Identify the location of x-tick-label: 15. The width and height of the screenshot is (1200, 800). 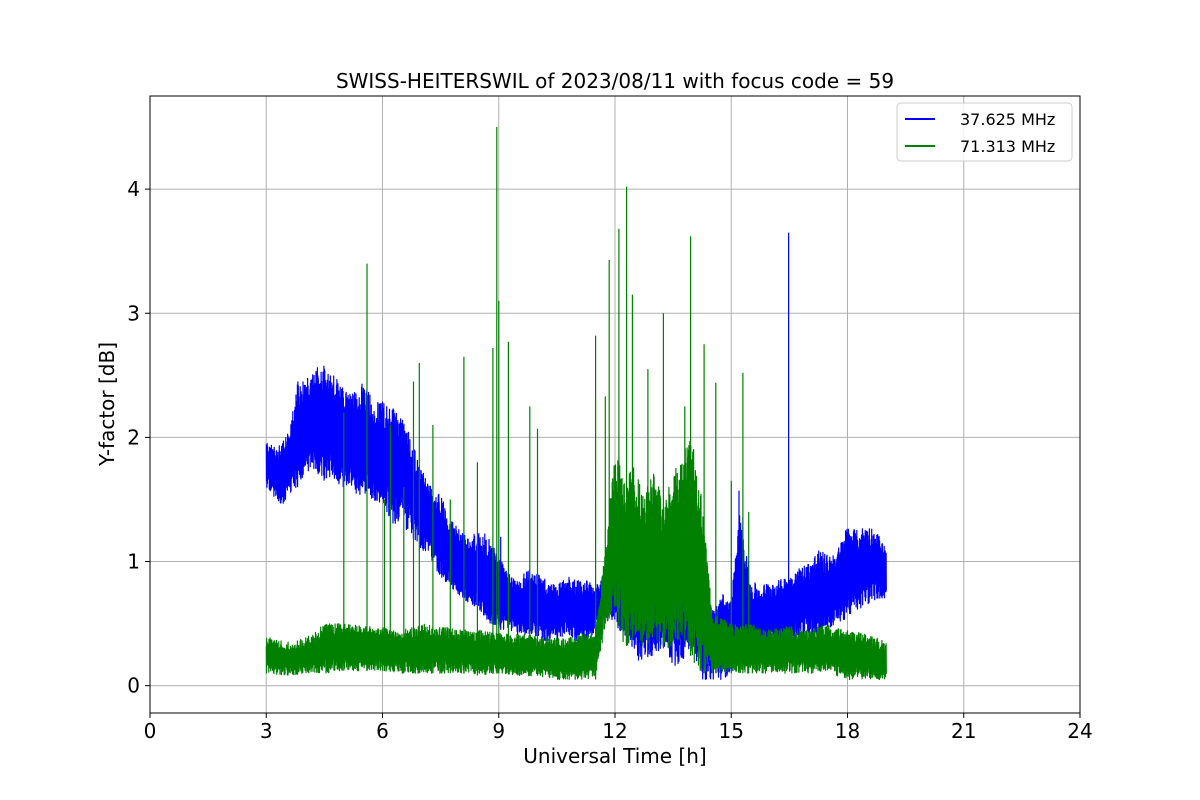
(731, 731).